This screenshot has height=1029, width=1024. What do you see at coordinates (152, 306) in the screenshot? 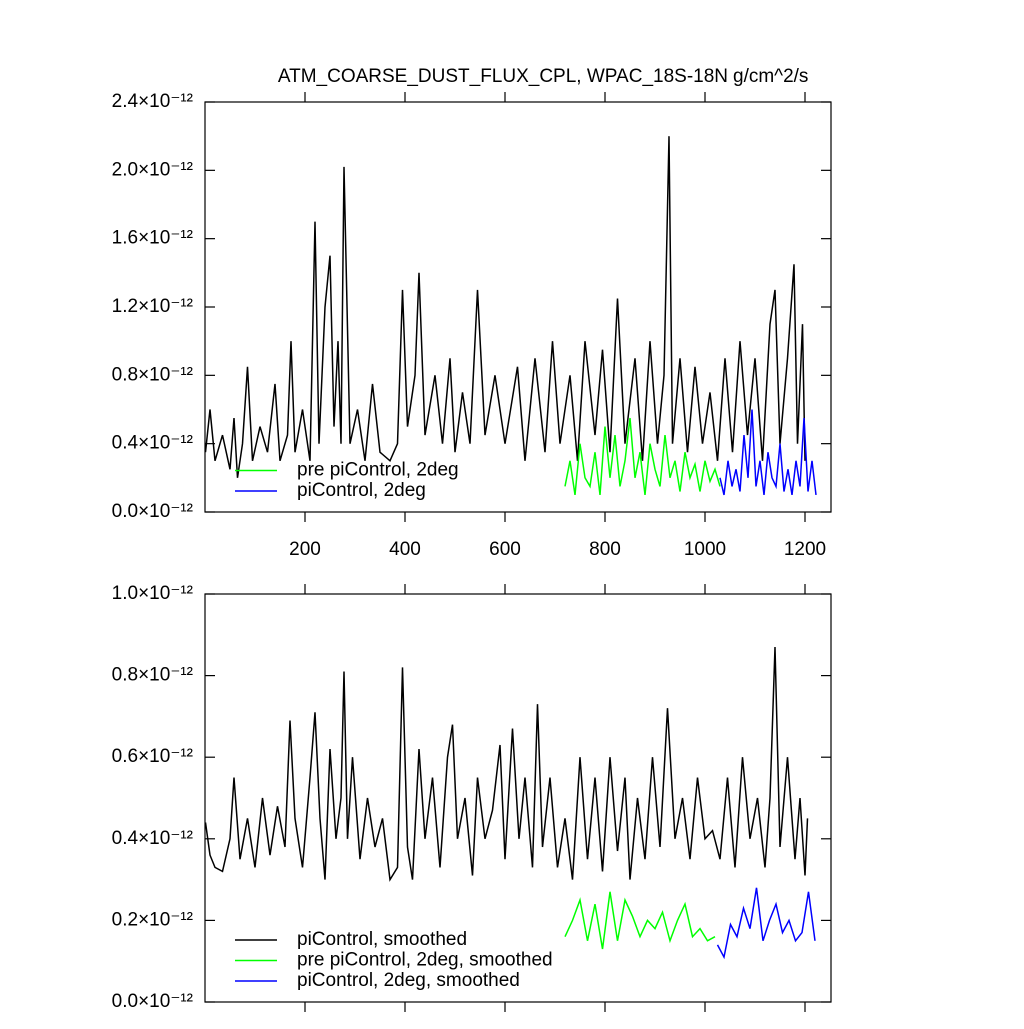
I see `y-tick-label: 1.2×10⁻¹²` at bounding box center [152, 306].